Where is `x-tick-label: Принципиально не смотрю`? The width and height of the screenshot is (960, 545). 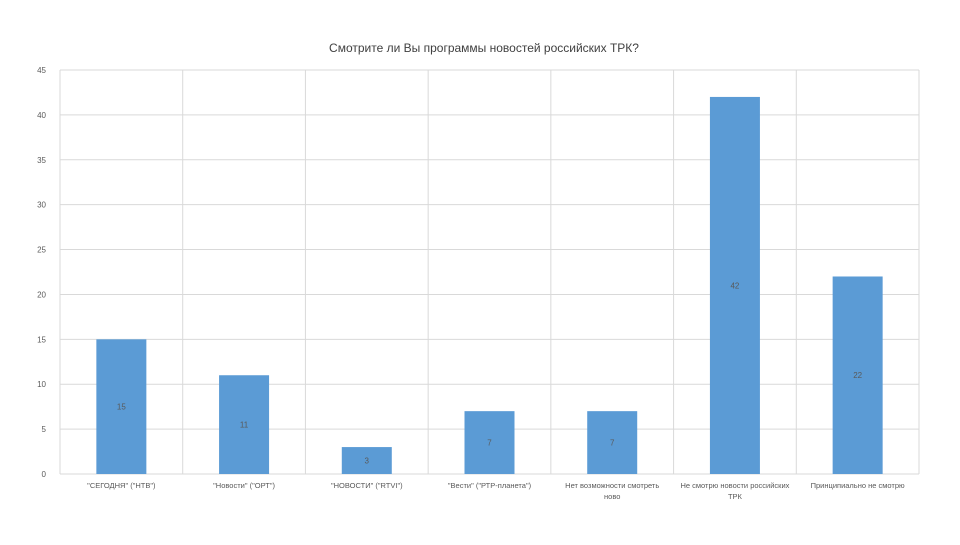
x-tick-label: Принципиально не смотрю is located at coordinates (858, 485).